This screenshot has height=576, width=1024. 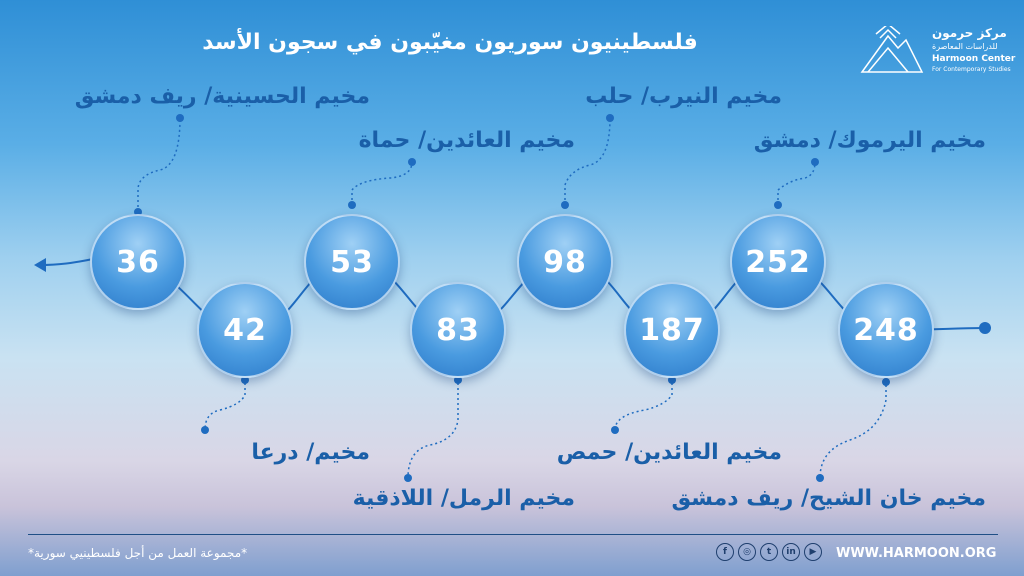 What do you see at coordinates (466, 140) in the screenshot?
I see `camp-label-hama: مخيم العائدين/ حماة` at bounding box center [466, 140].